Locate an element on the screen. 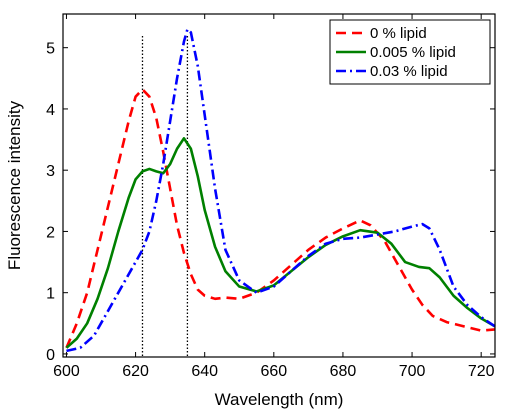 This screenshot has height=413, width=507. y-tick-label-2: 2 is located at coordinates (50, 232).